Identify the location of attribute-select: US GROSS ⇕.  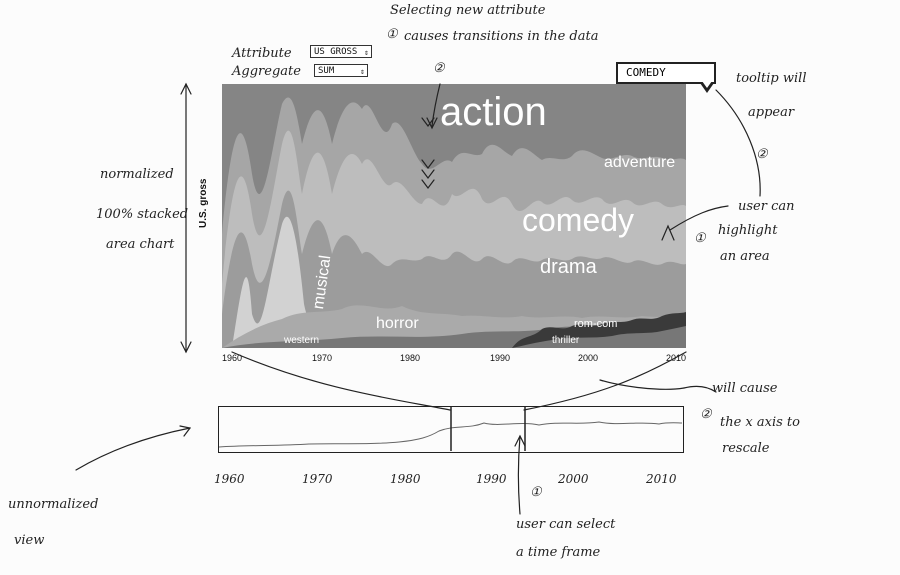
(341, 51).